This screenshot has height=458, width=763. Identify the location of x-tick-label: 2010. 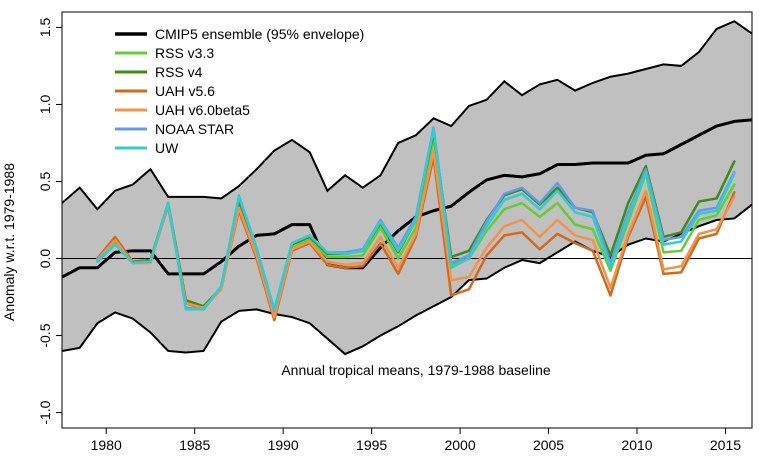
(636, 445).